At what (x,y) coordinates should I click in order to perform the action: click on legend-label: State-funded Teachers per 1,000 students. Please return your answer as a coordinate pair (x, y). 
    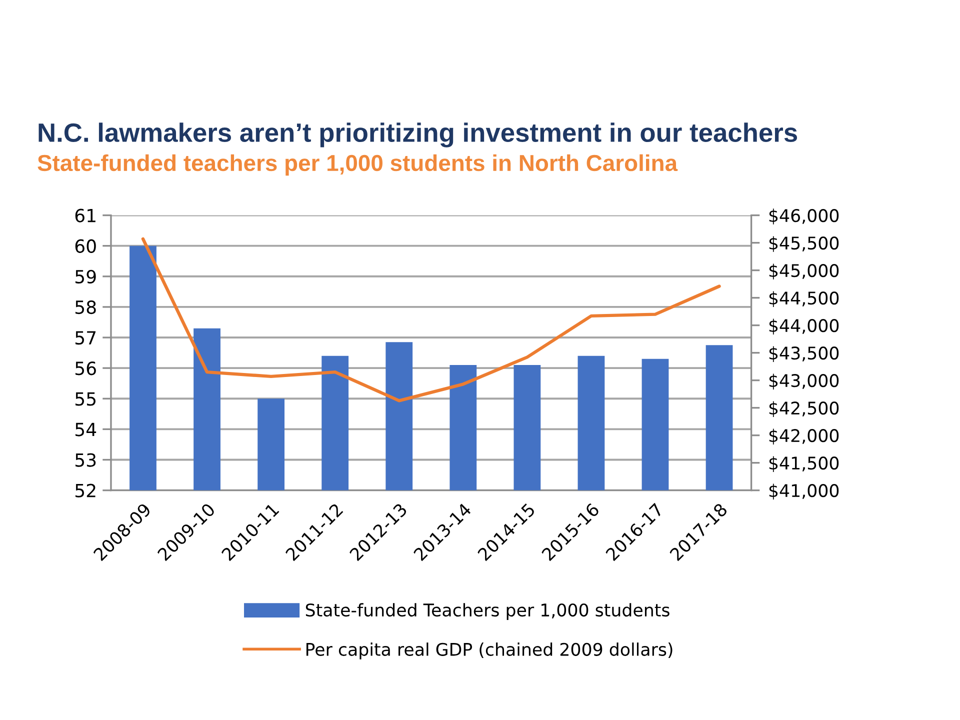
    Looking at the image, I should click on (488, 611).